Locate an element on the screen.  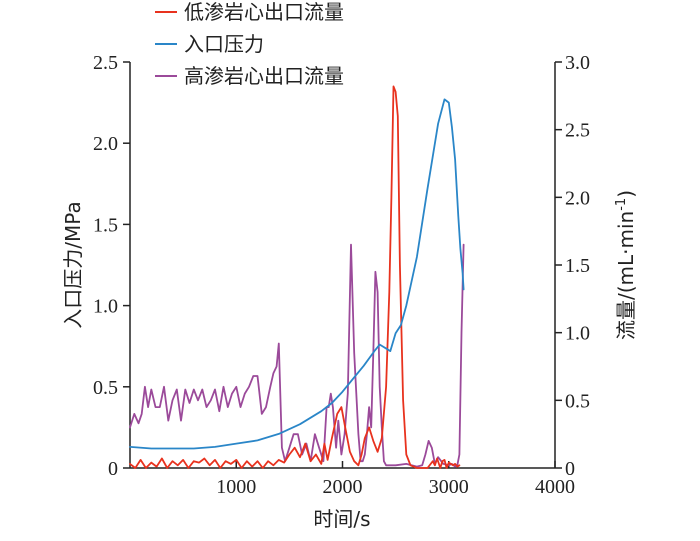
right-y-axis-title-close: ) is located at coordinates (626, 194).